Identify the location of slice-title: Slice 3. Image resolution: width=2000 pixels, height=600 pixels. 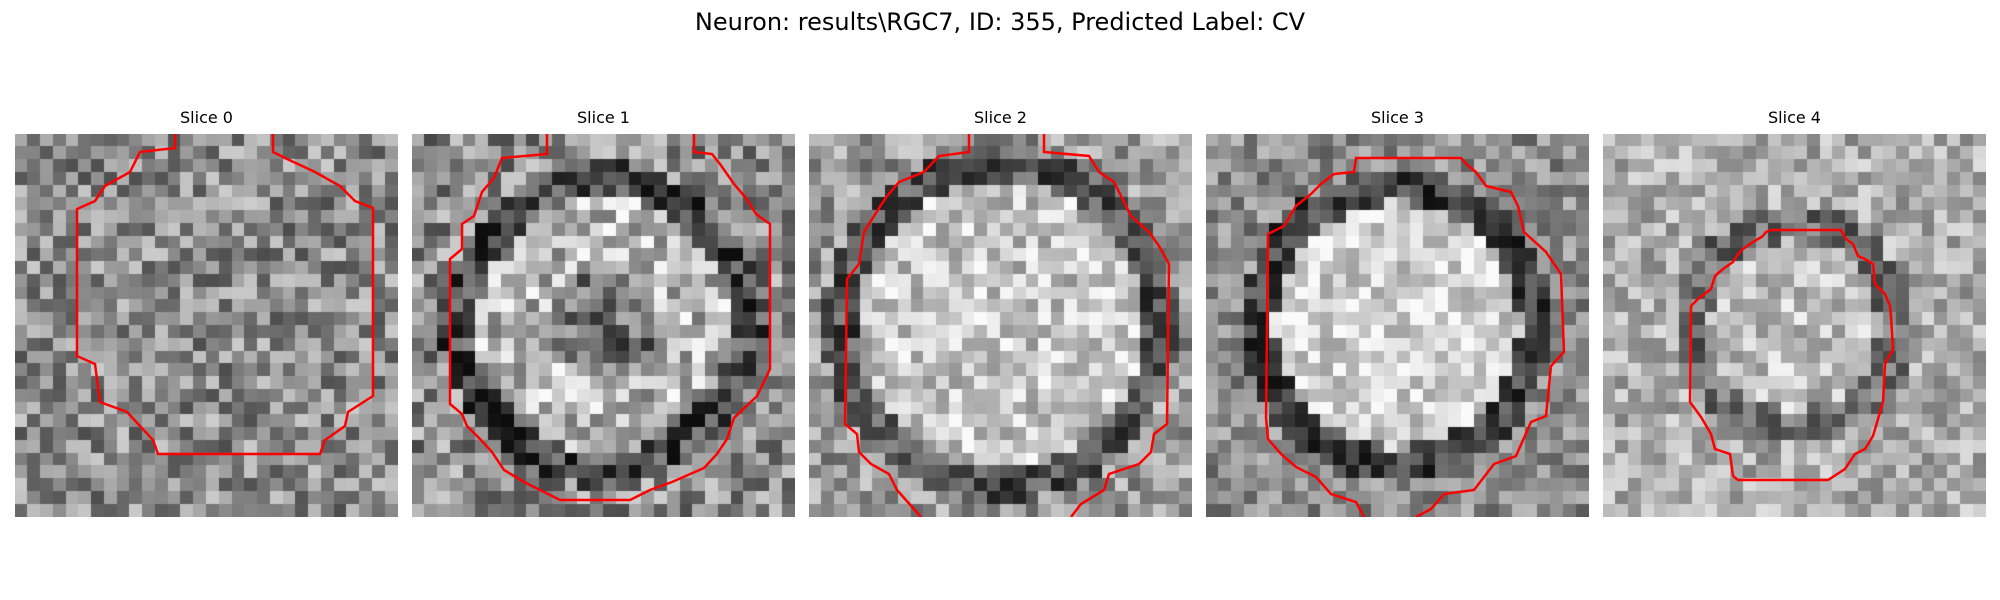
(1397, 117).